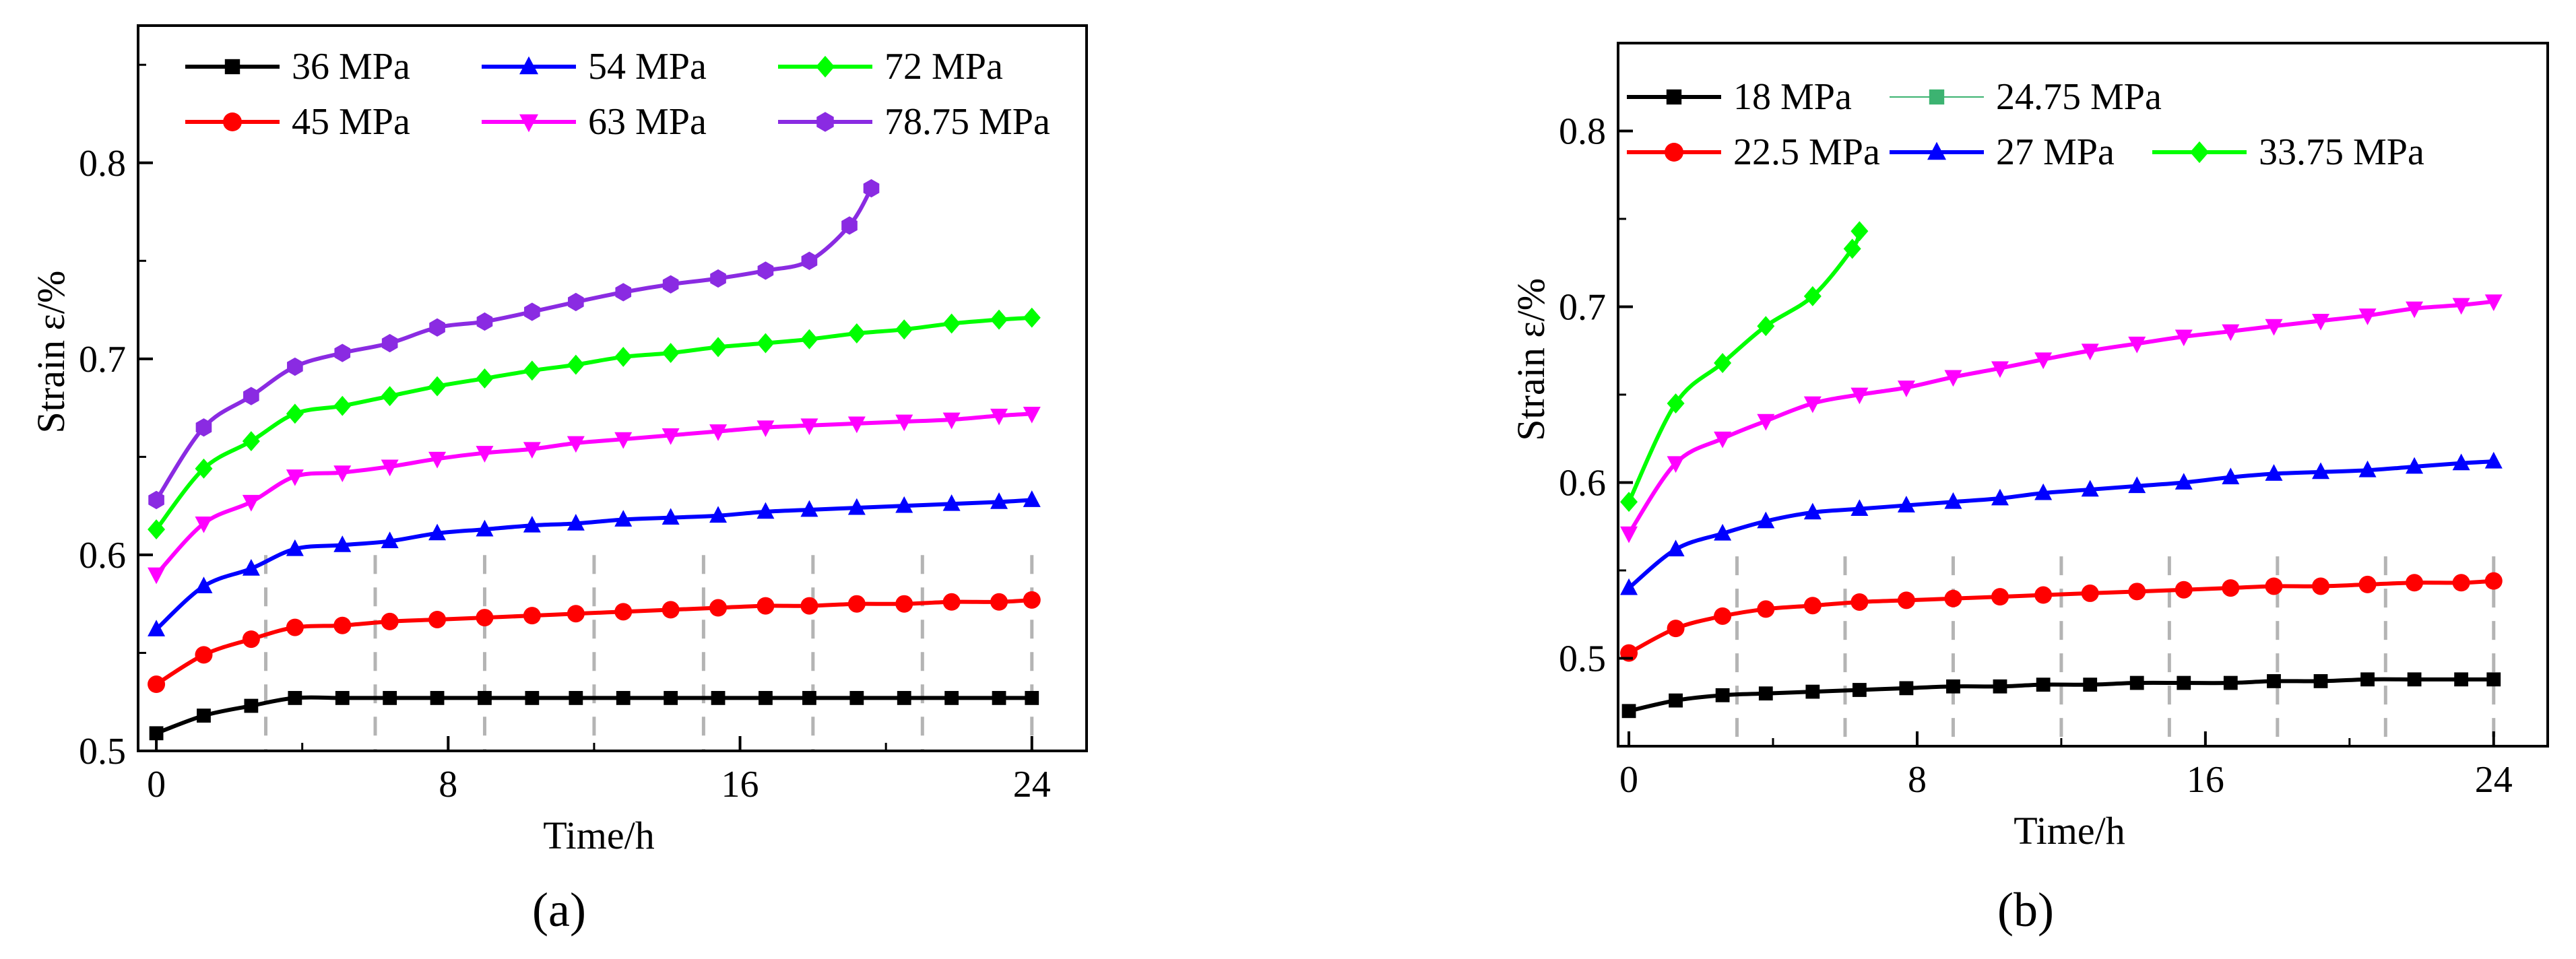 The height and width of the screenshot is (959, 2576). I want to click on y-axis-label: Strain ε/%, so click(51, 352).